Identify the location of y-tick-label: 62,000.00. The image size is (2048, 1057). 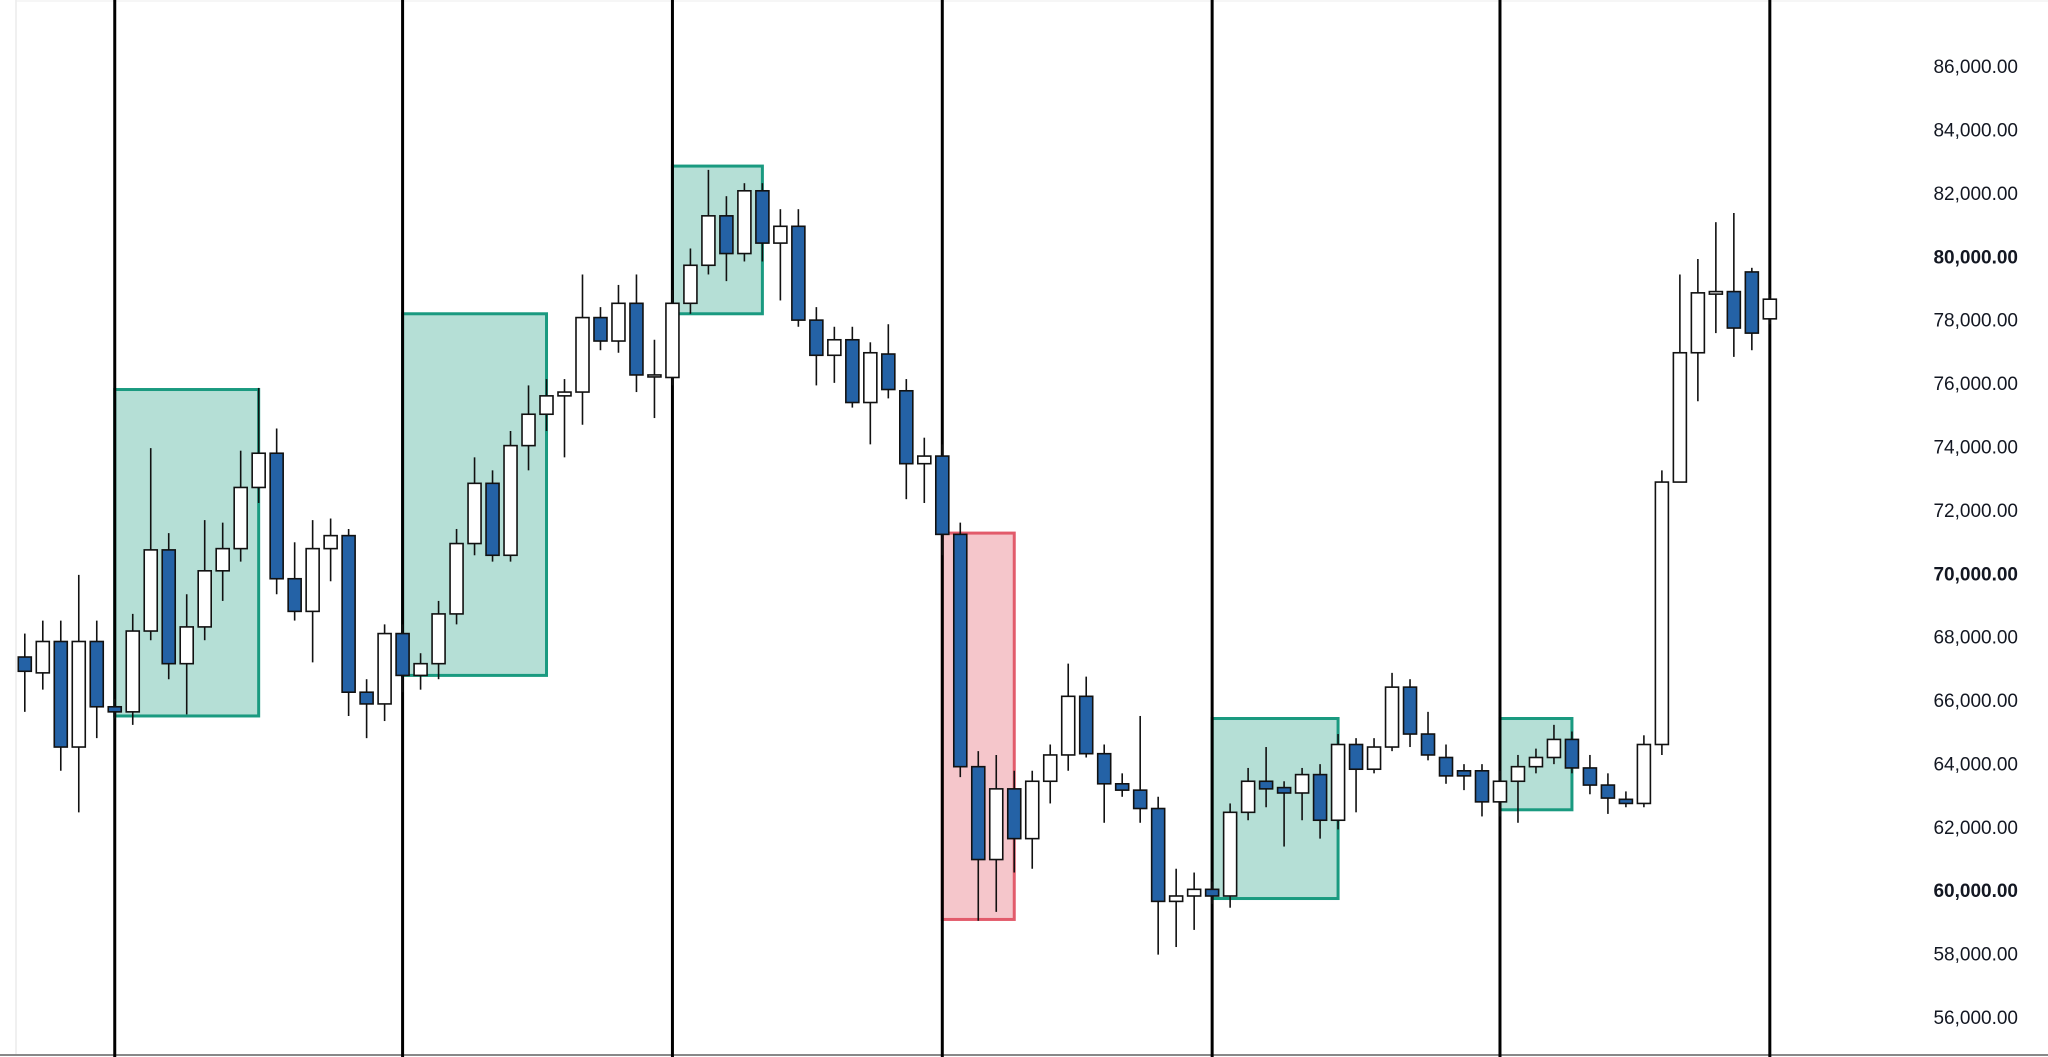
(1975, 828).